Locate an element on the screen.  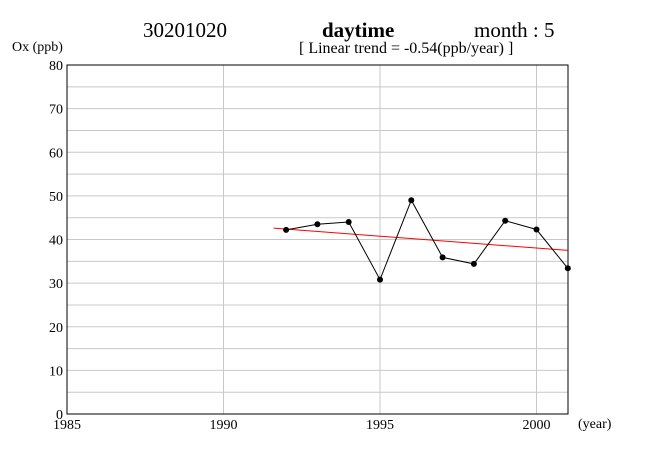
series-line is located at coordinates (427, 240).